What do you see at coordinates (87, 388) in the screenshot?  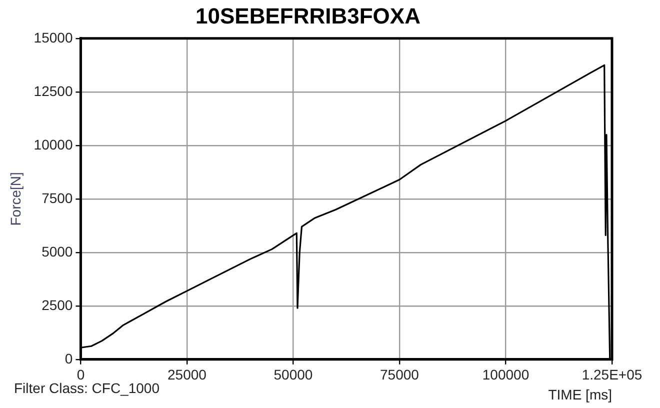 I see `text: Filter Class: CFC_1000` at bounding box center [87, 388].